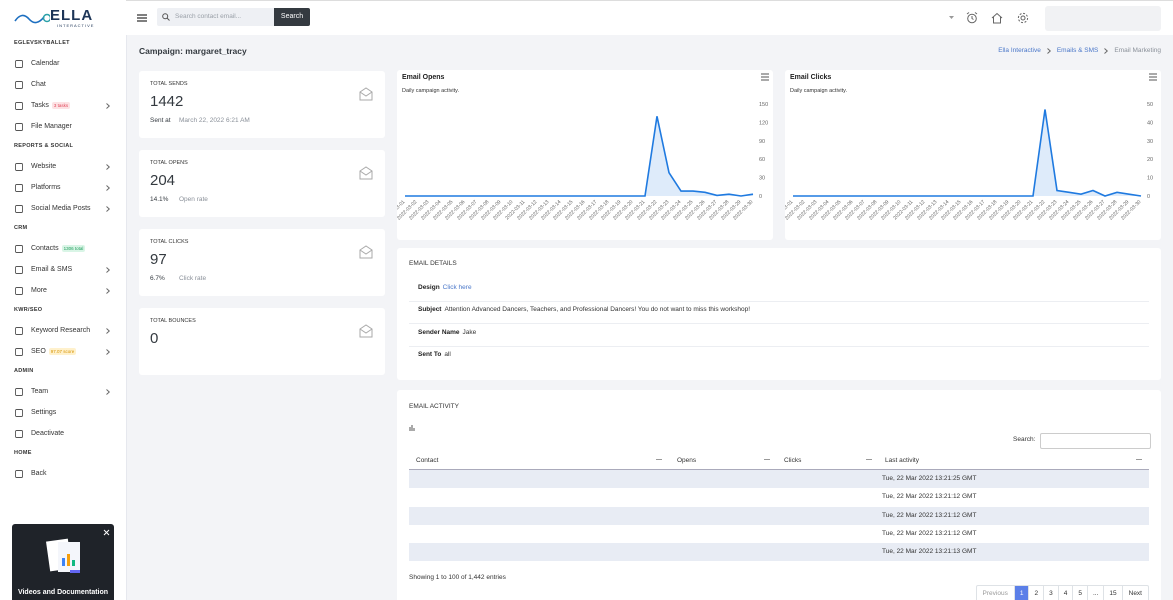 This screenshot has height=600, width=1173. What do you see at coordinates (63, 249) in the screenshot?
I see `sidebar-item: Contacts 1306 total` at bounding box center [63, 249].